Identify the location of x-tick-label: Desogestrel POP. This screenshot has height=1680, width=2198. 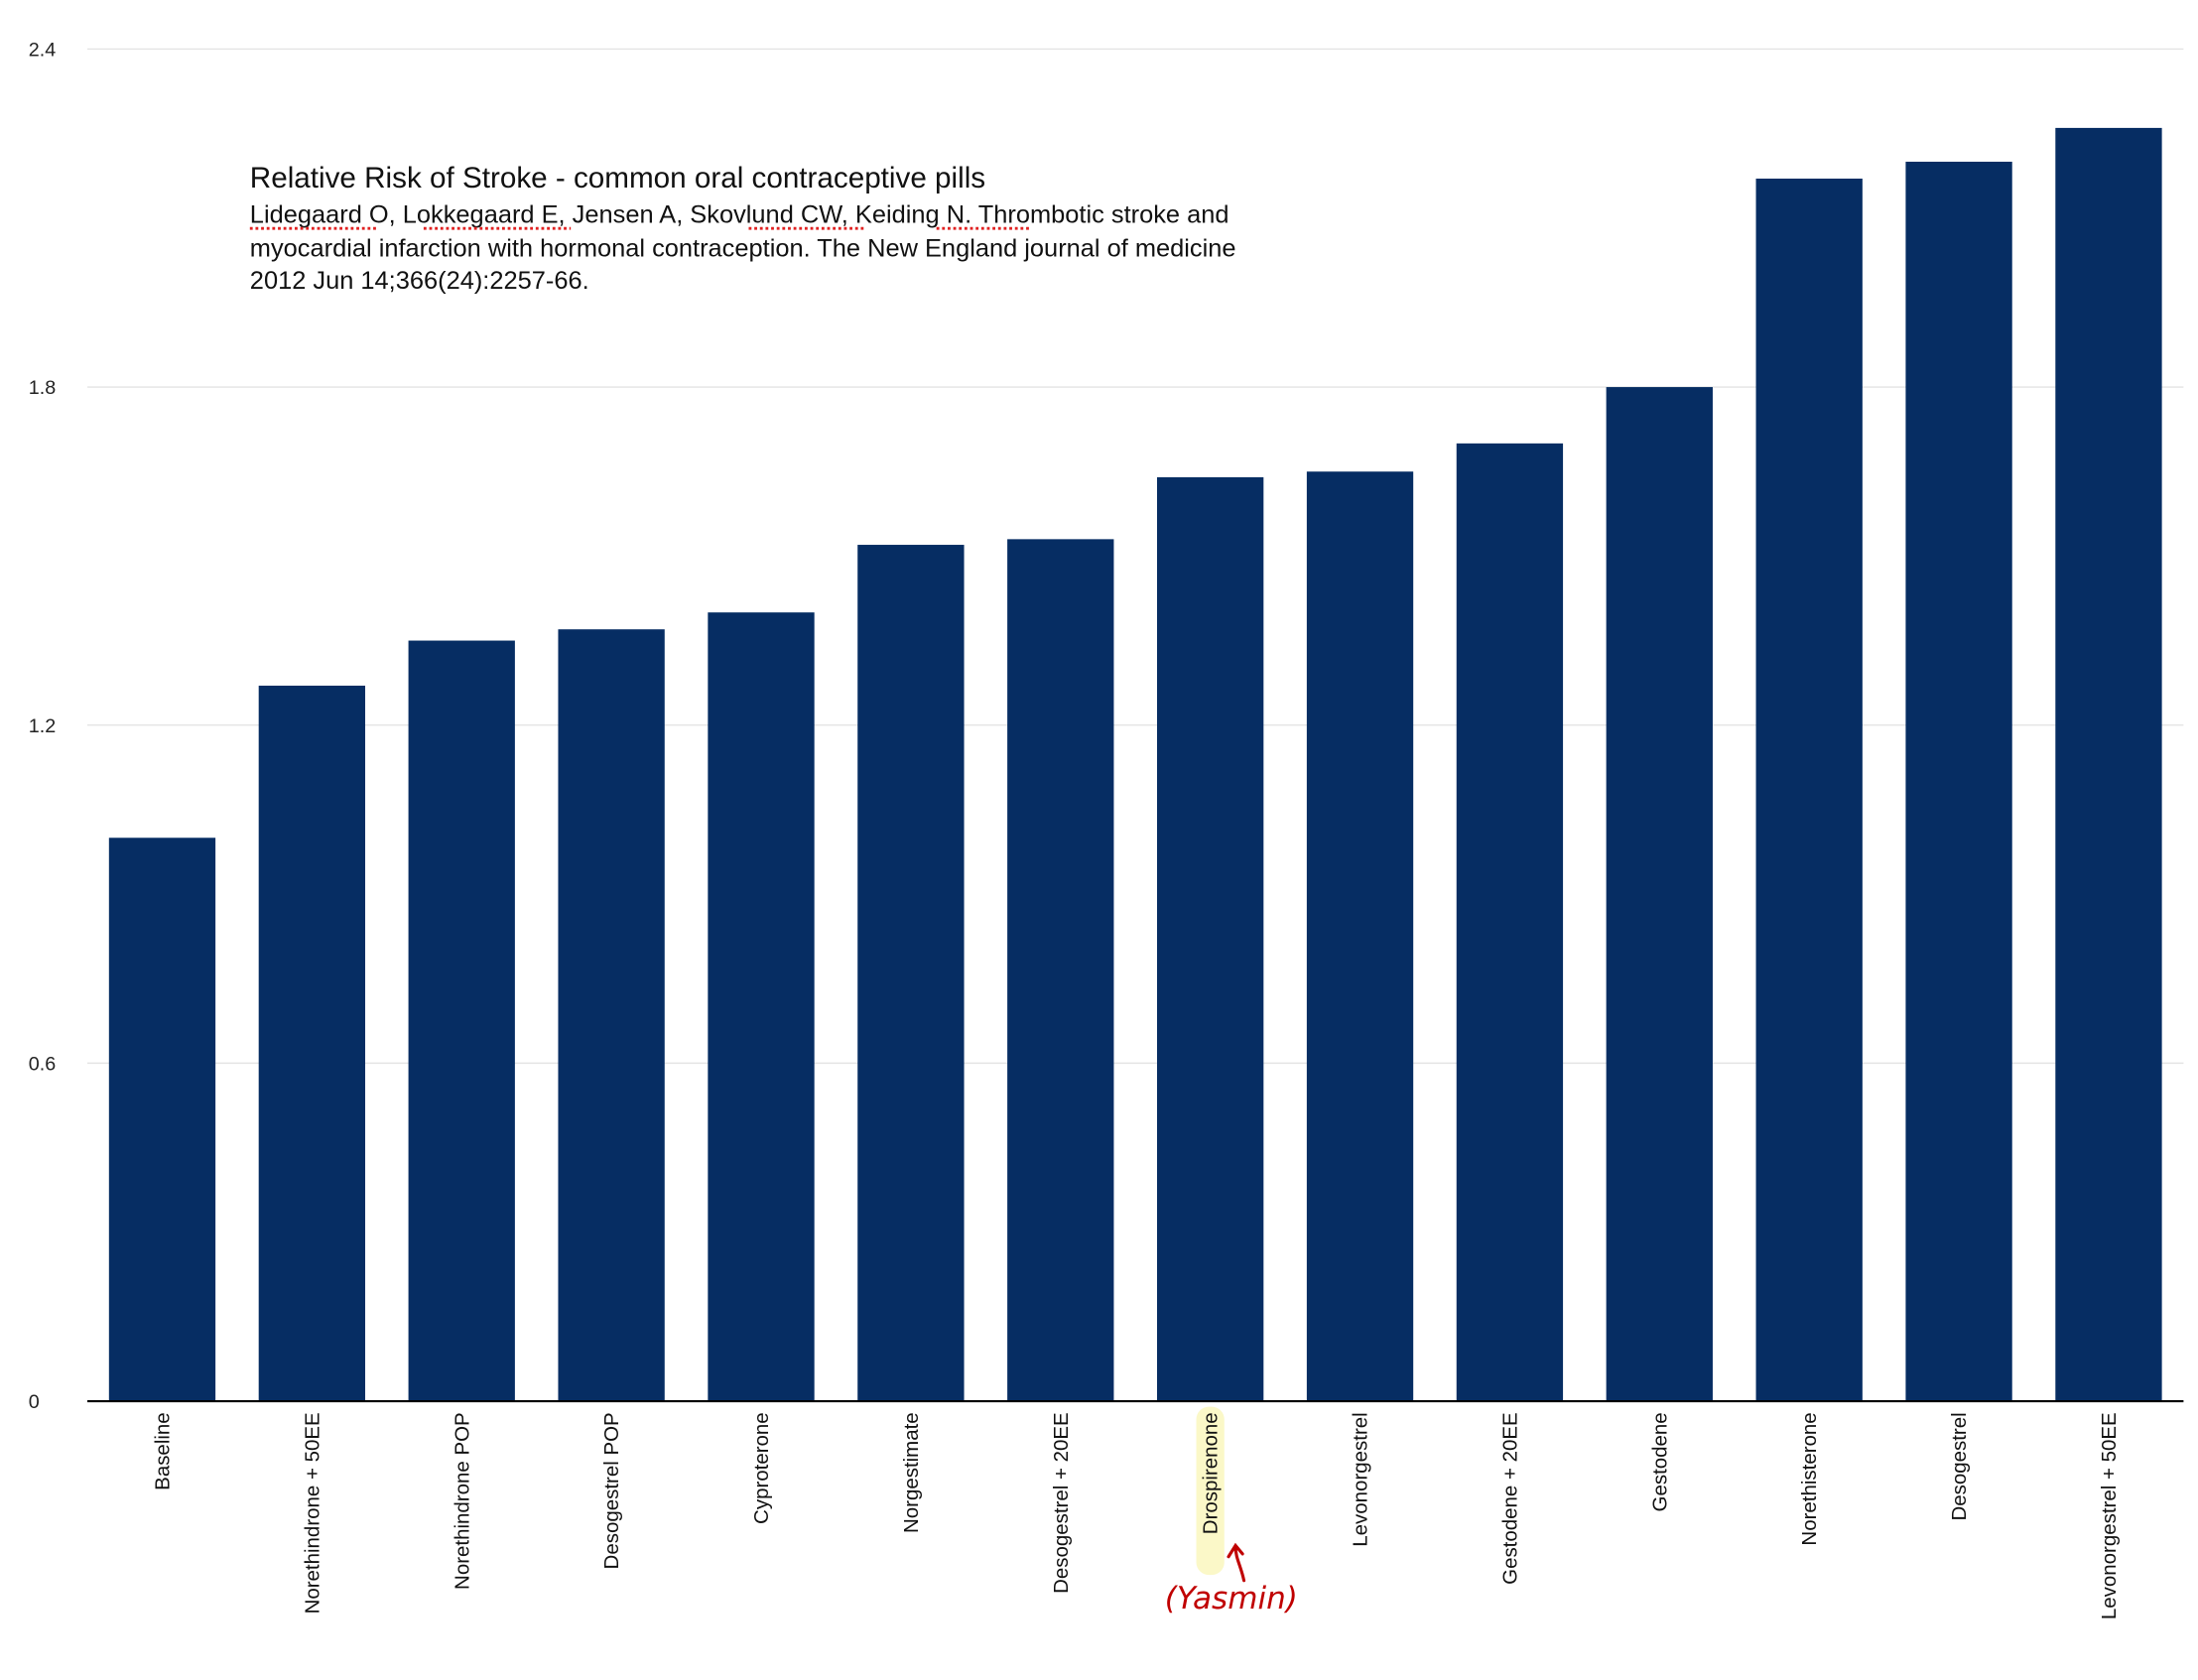
(611, 1490).